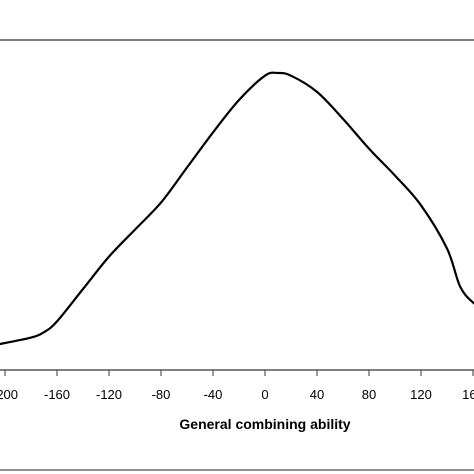 Image resolution: width=474 pixels, height=474 pixels. What do you see at coordinates (264, 394) in the screenshot?
I see `x-tick-label: 0` at bounding box center [264, 394].